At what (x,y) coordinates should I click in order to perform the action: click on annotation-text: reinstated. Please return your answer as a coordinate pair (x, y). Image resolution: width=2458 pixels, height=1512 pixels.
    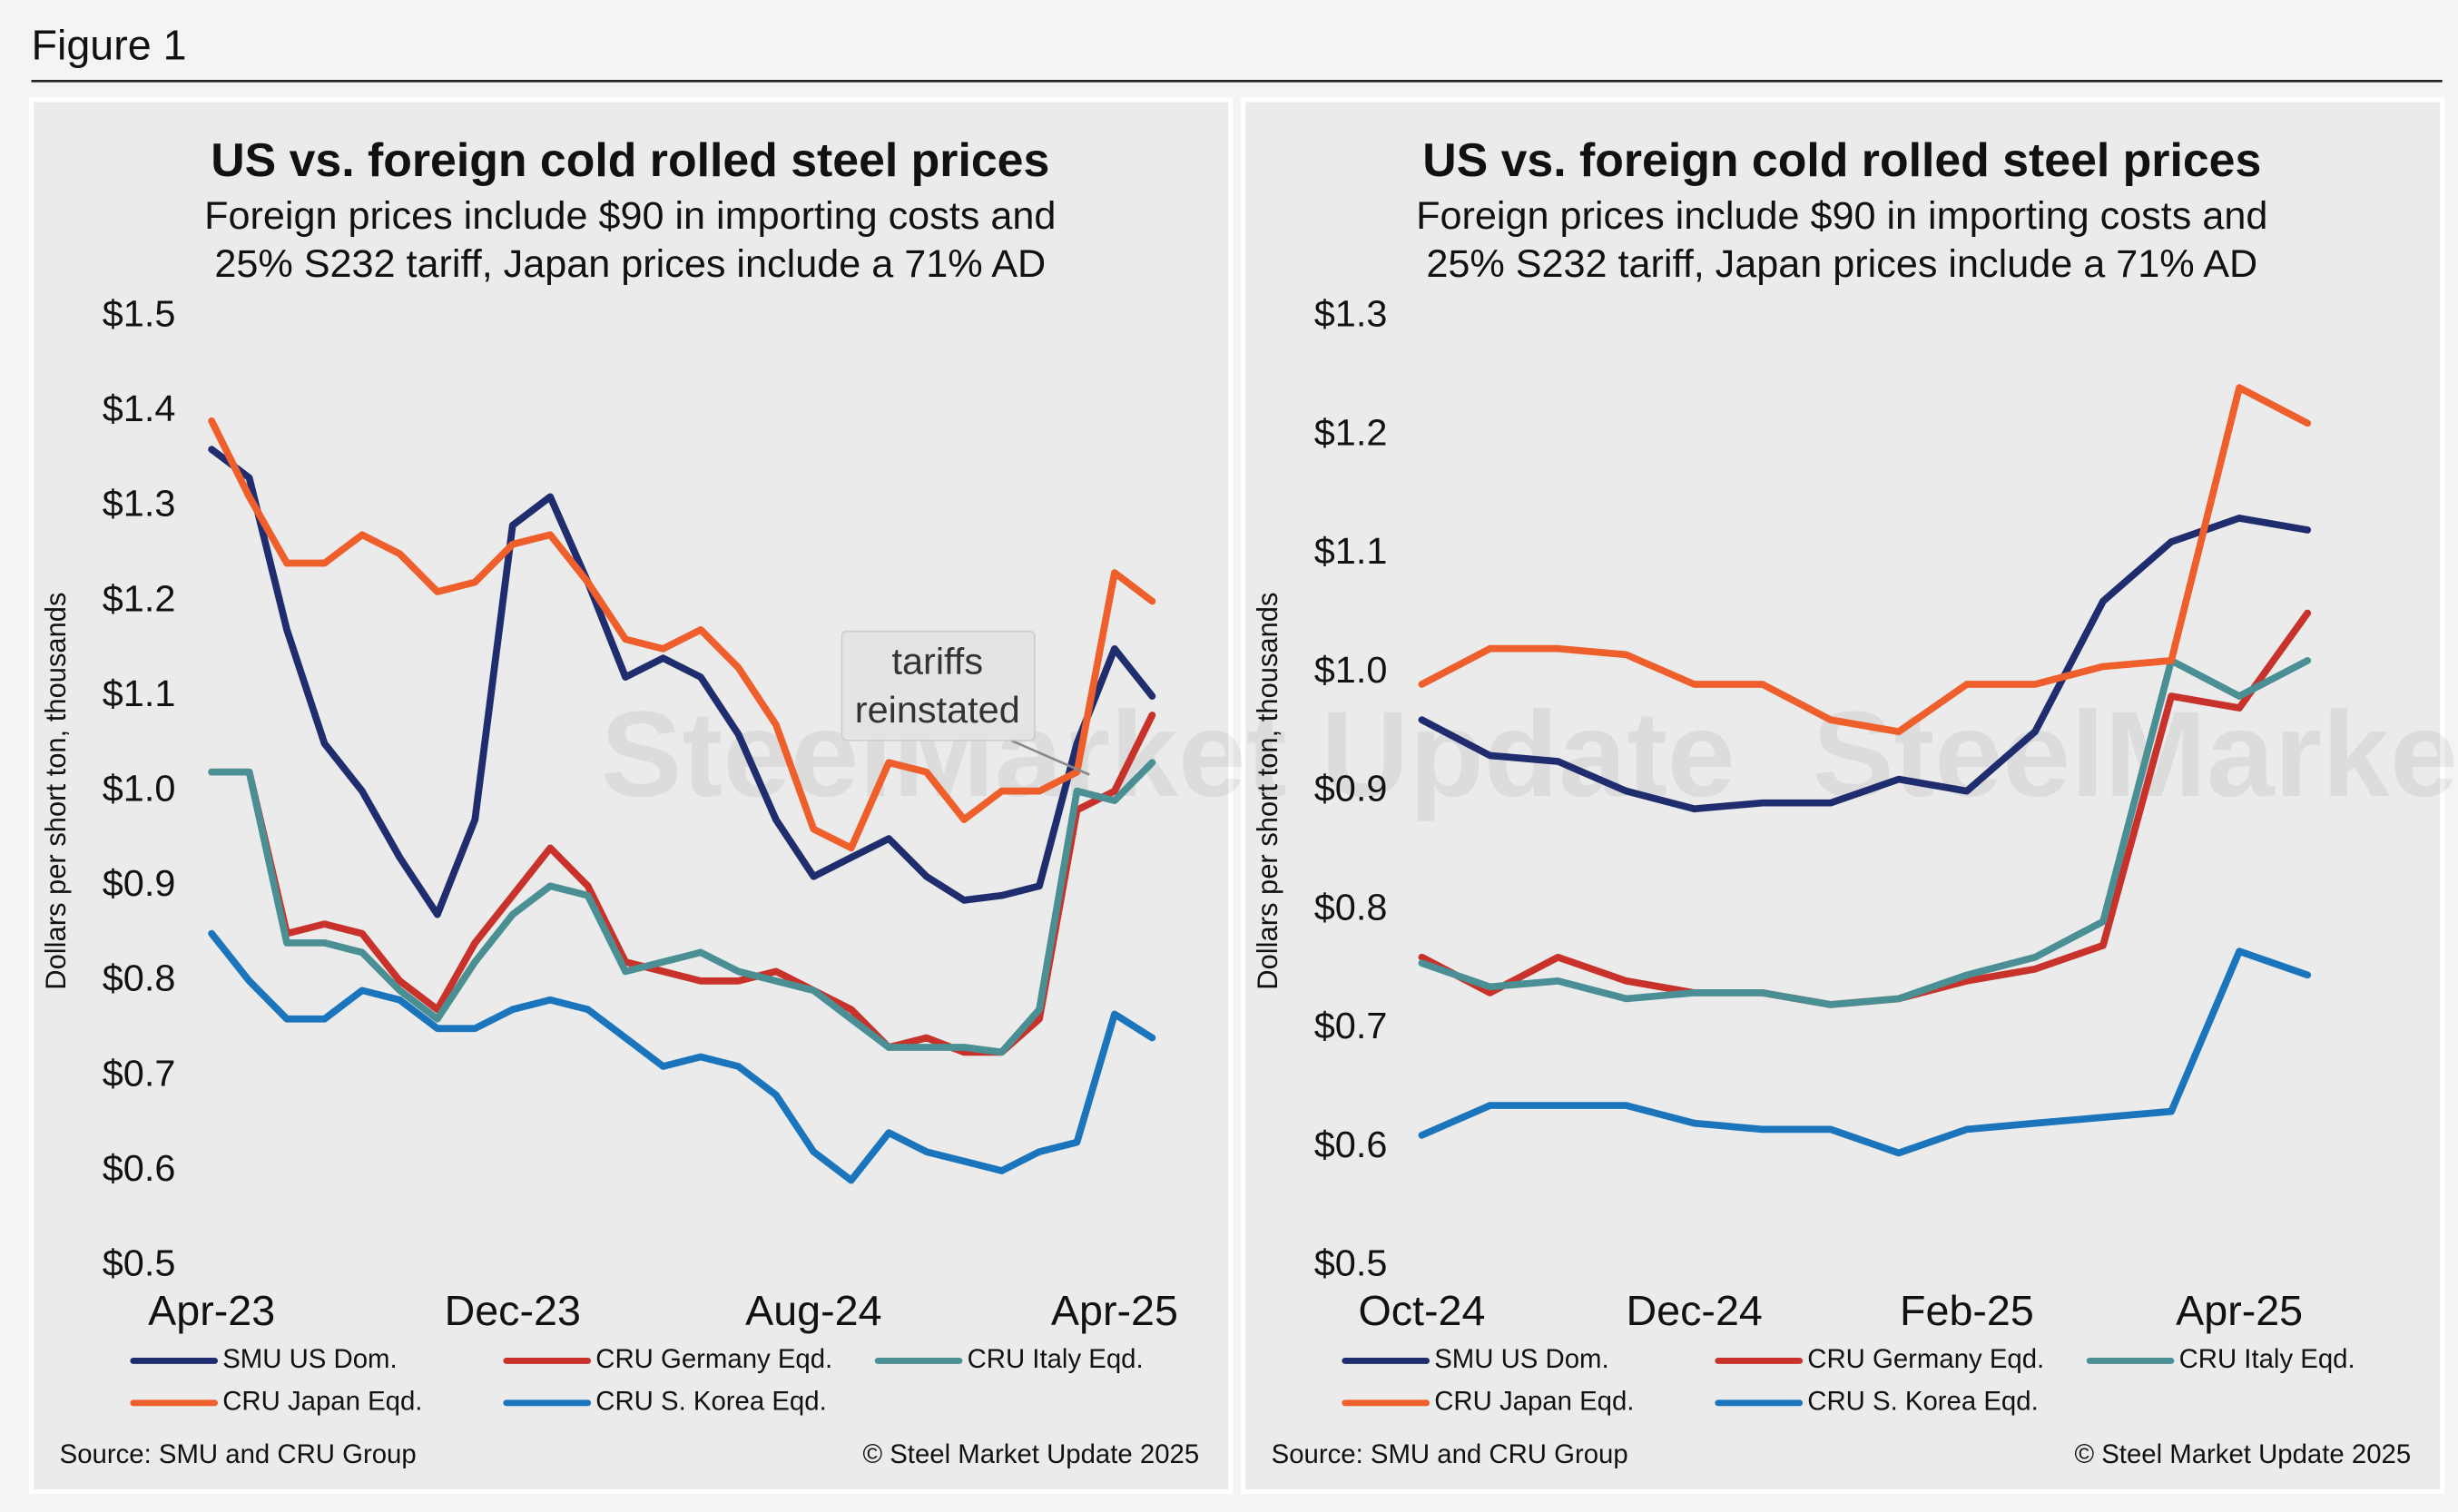
    Looking at the image, I should click on (938, 710).